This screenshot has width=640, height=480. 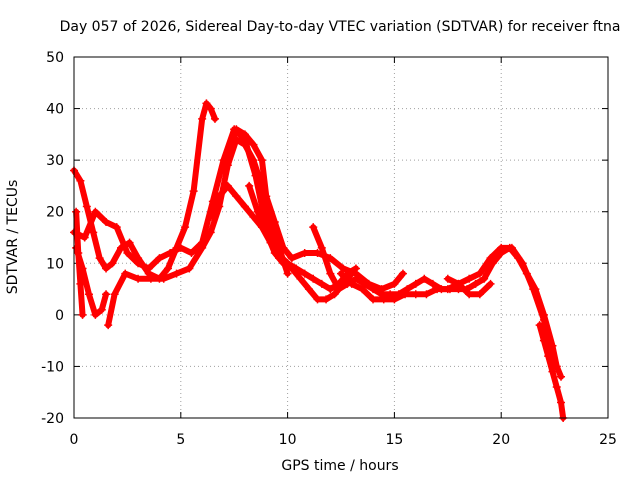 I want to click on x-tick-label: 20, so click(x=501, y=440).